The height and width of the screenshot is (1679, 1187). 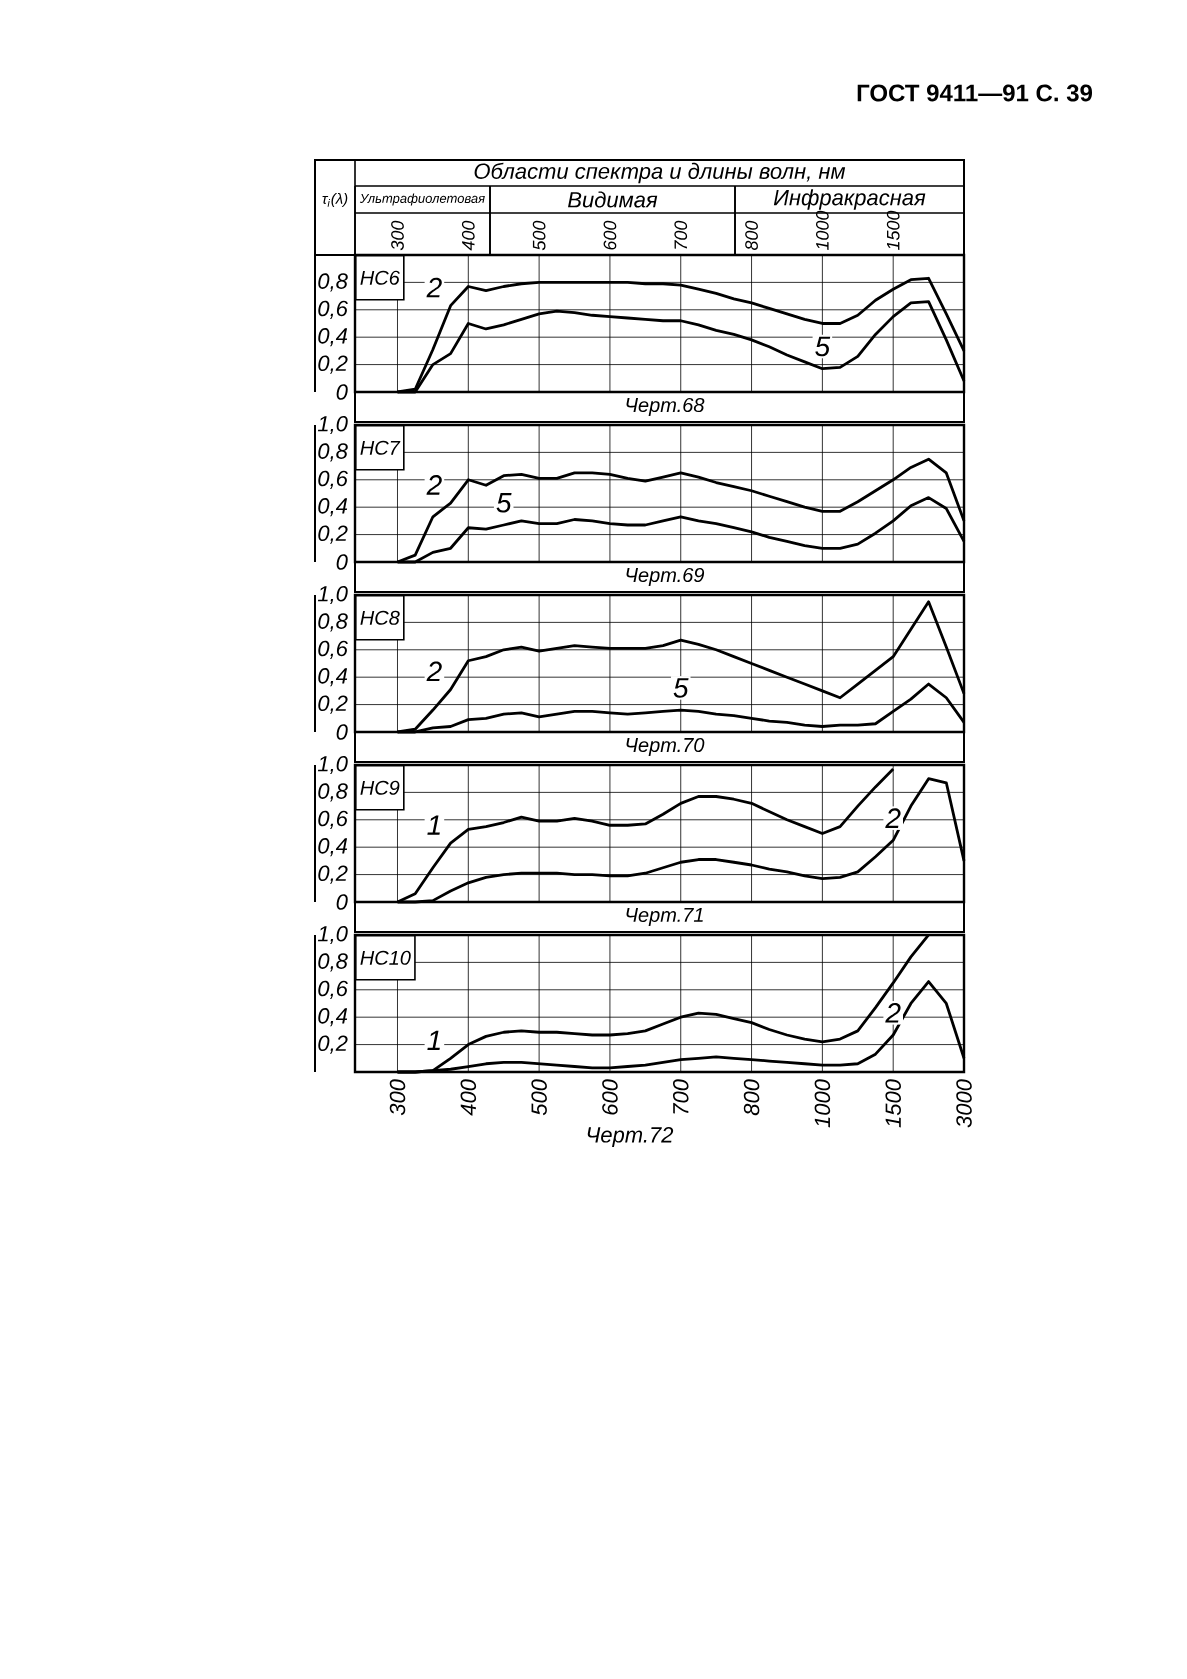 I want to click on text: НС6, so click(x=380, y=277).